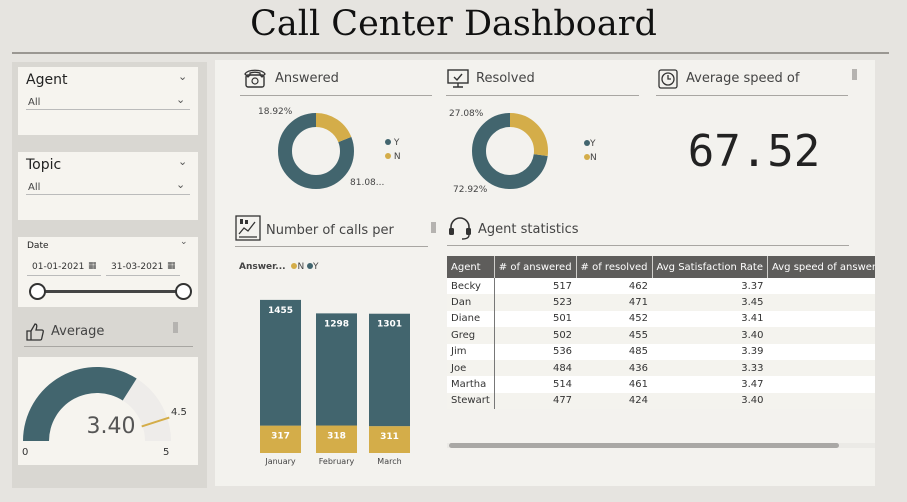 The height and width of the screenshot is (502, 907). What do you see at coordinates (535, 302) in the screenshot?
I see `cell-answered: 523` at bounding box center [535, 302].